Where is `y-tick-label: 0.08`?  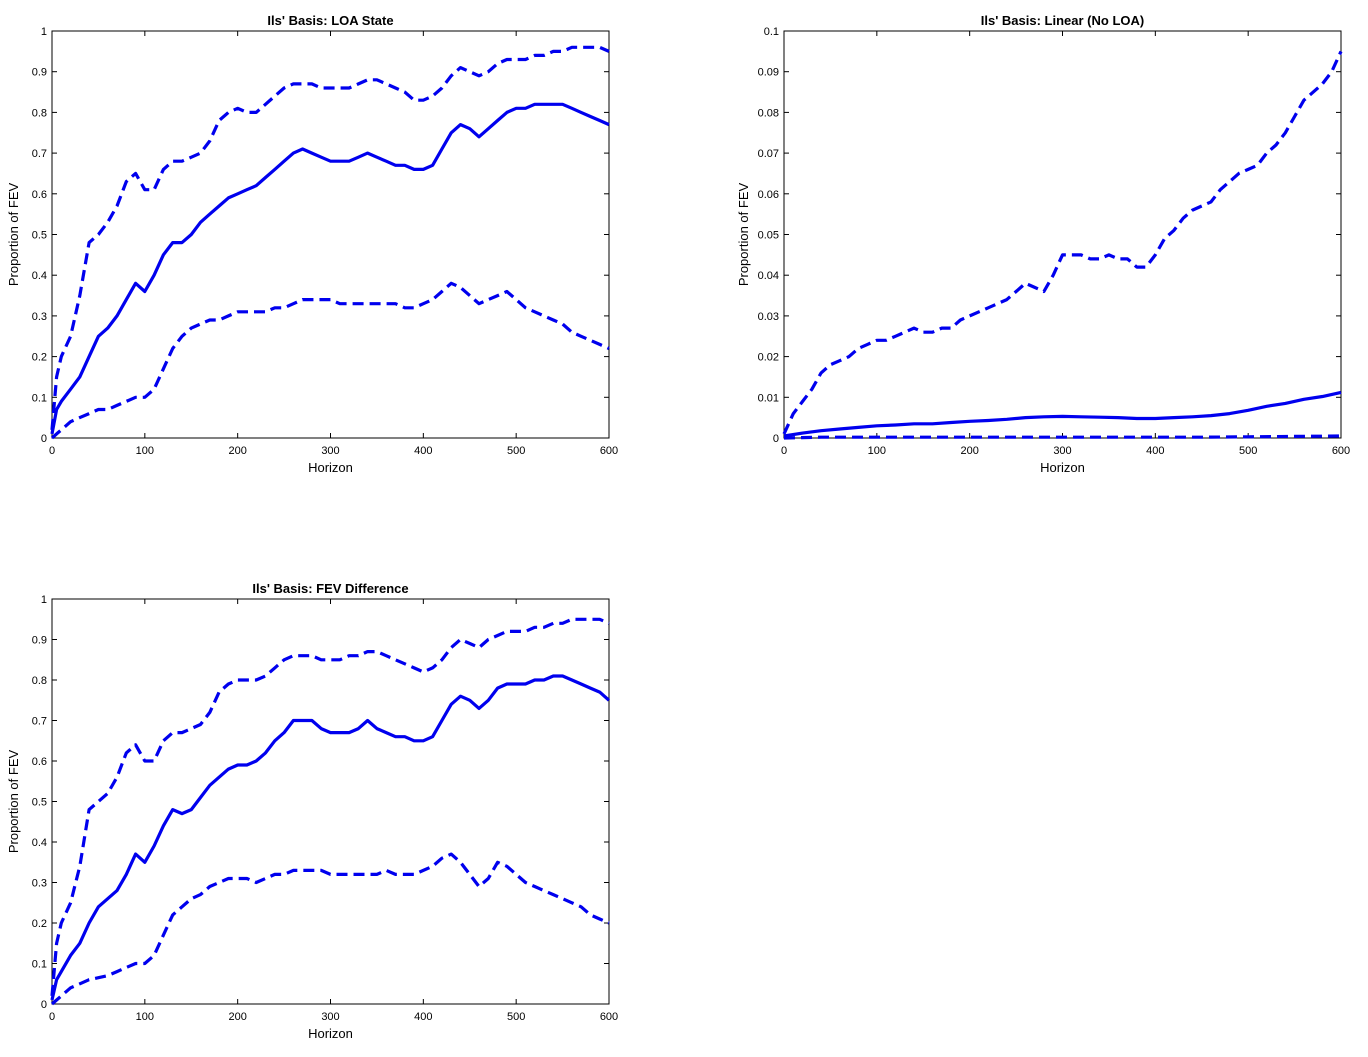
y-tick-label: 0.08 is located at coordinates (768, 113).